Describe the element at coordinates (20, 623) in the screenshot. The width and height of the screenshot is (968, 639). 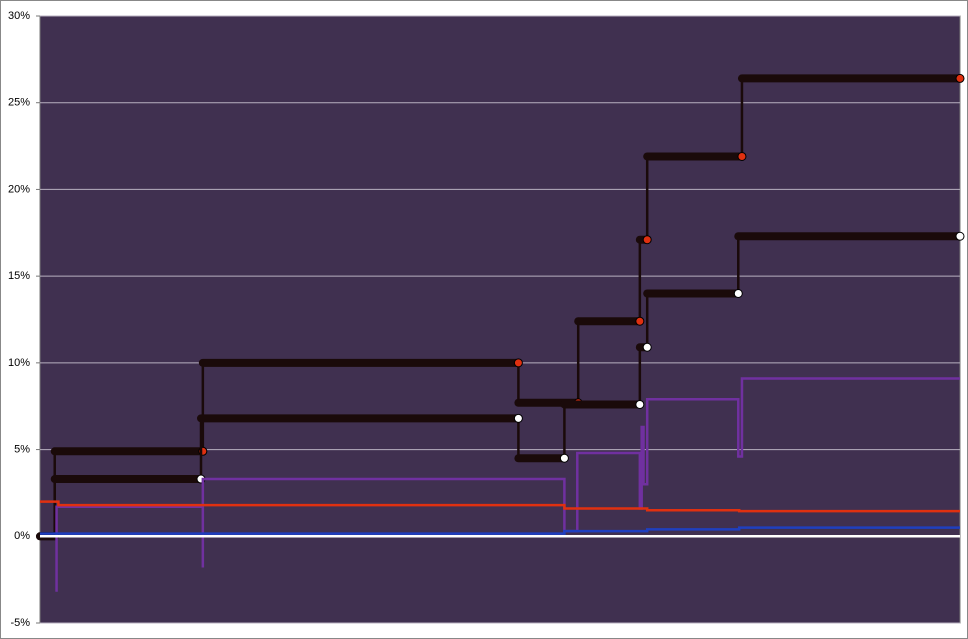
I see `y-tick-label: -5%` at that location.